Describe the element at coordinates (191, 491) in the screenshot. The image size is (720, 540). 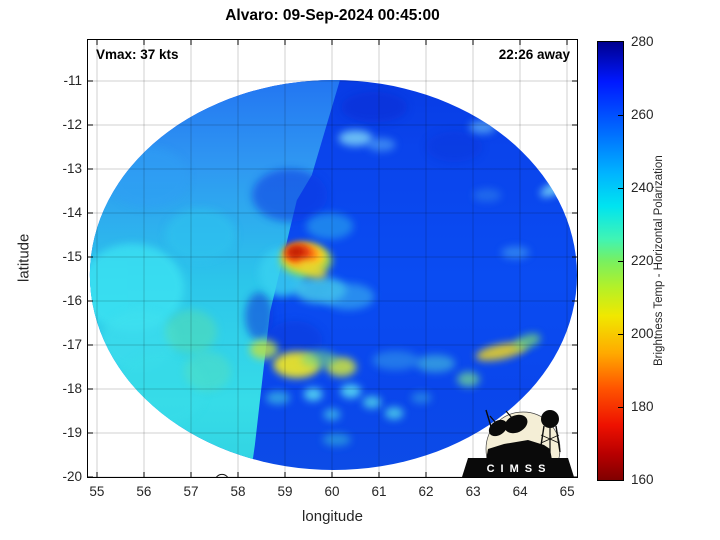
I see `x-tick-label: 57` at that location.